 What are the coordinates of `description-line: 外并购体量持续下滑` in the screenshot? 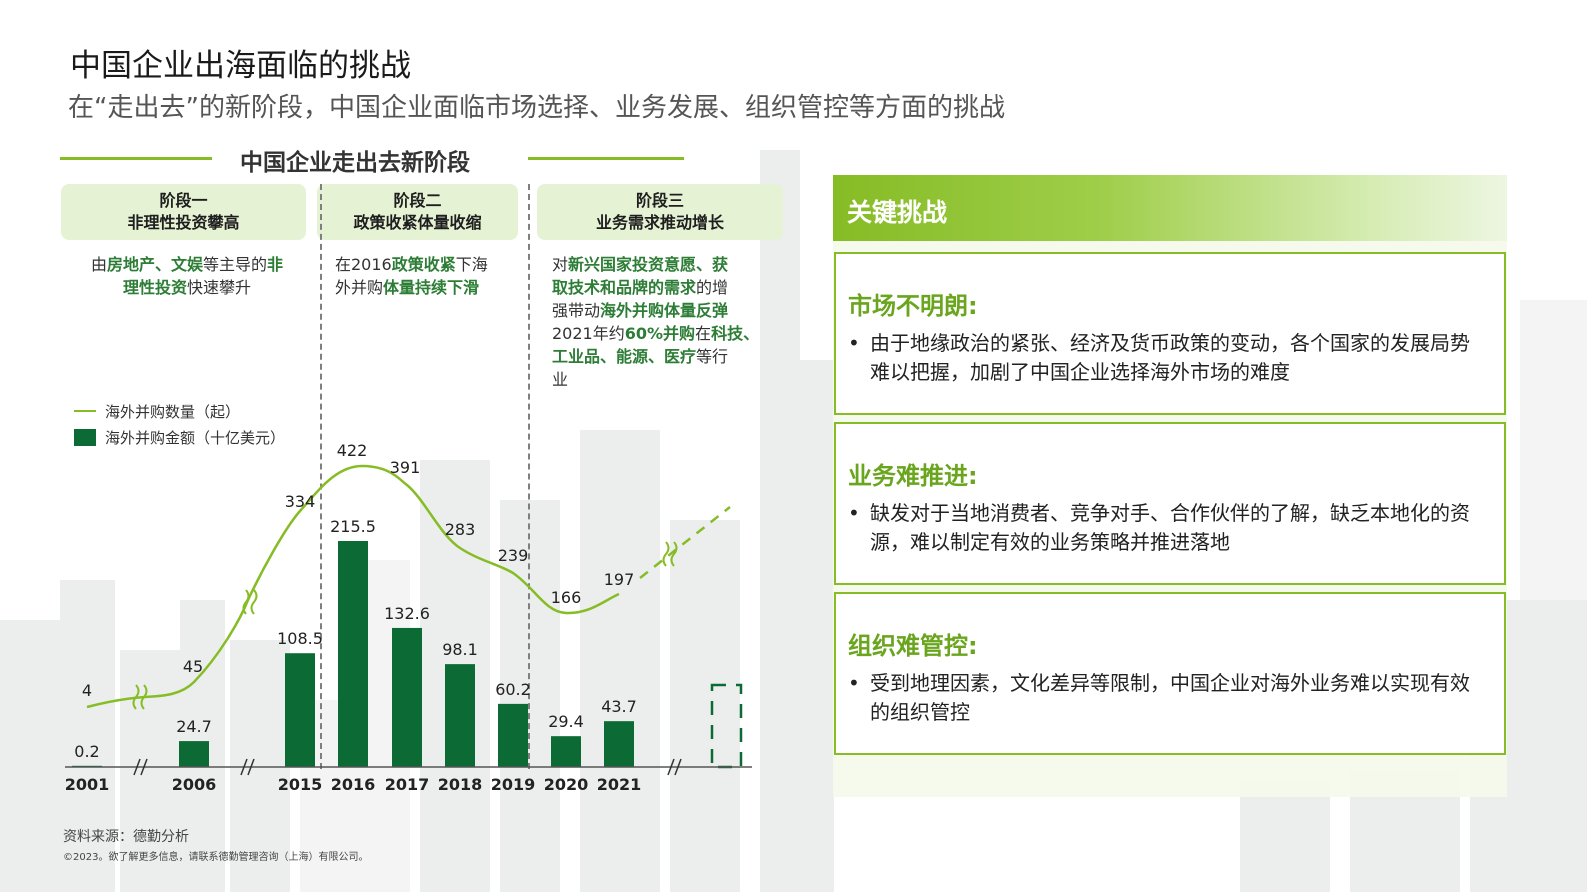 It's located at (425, 287).